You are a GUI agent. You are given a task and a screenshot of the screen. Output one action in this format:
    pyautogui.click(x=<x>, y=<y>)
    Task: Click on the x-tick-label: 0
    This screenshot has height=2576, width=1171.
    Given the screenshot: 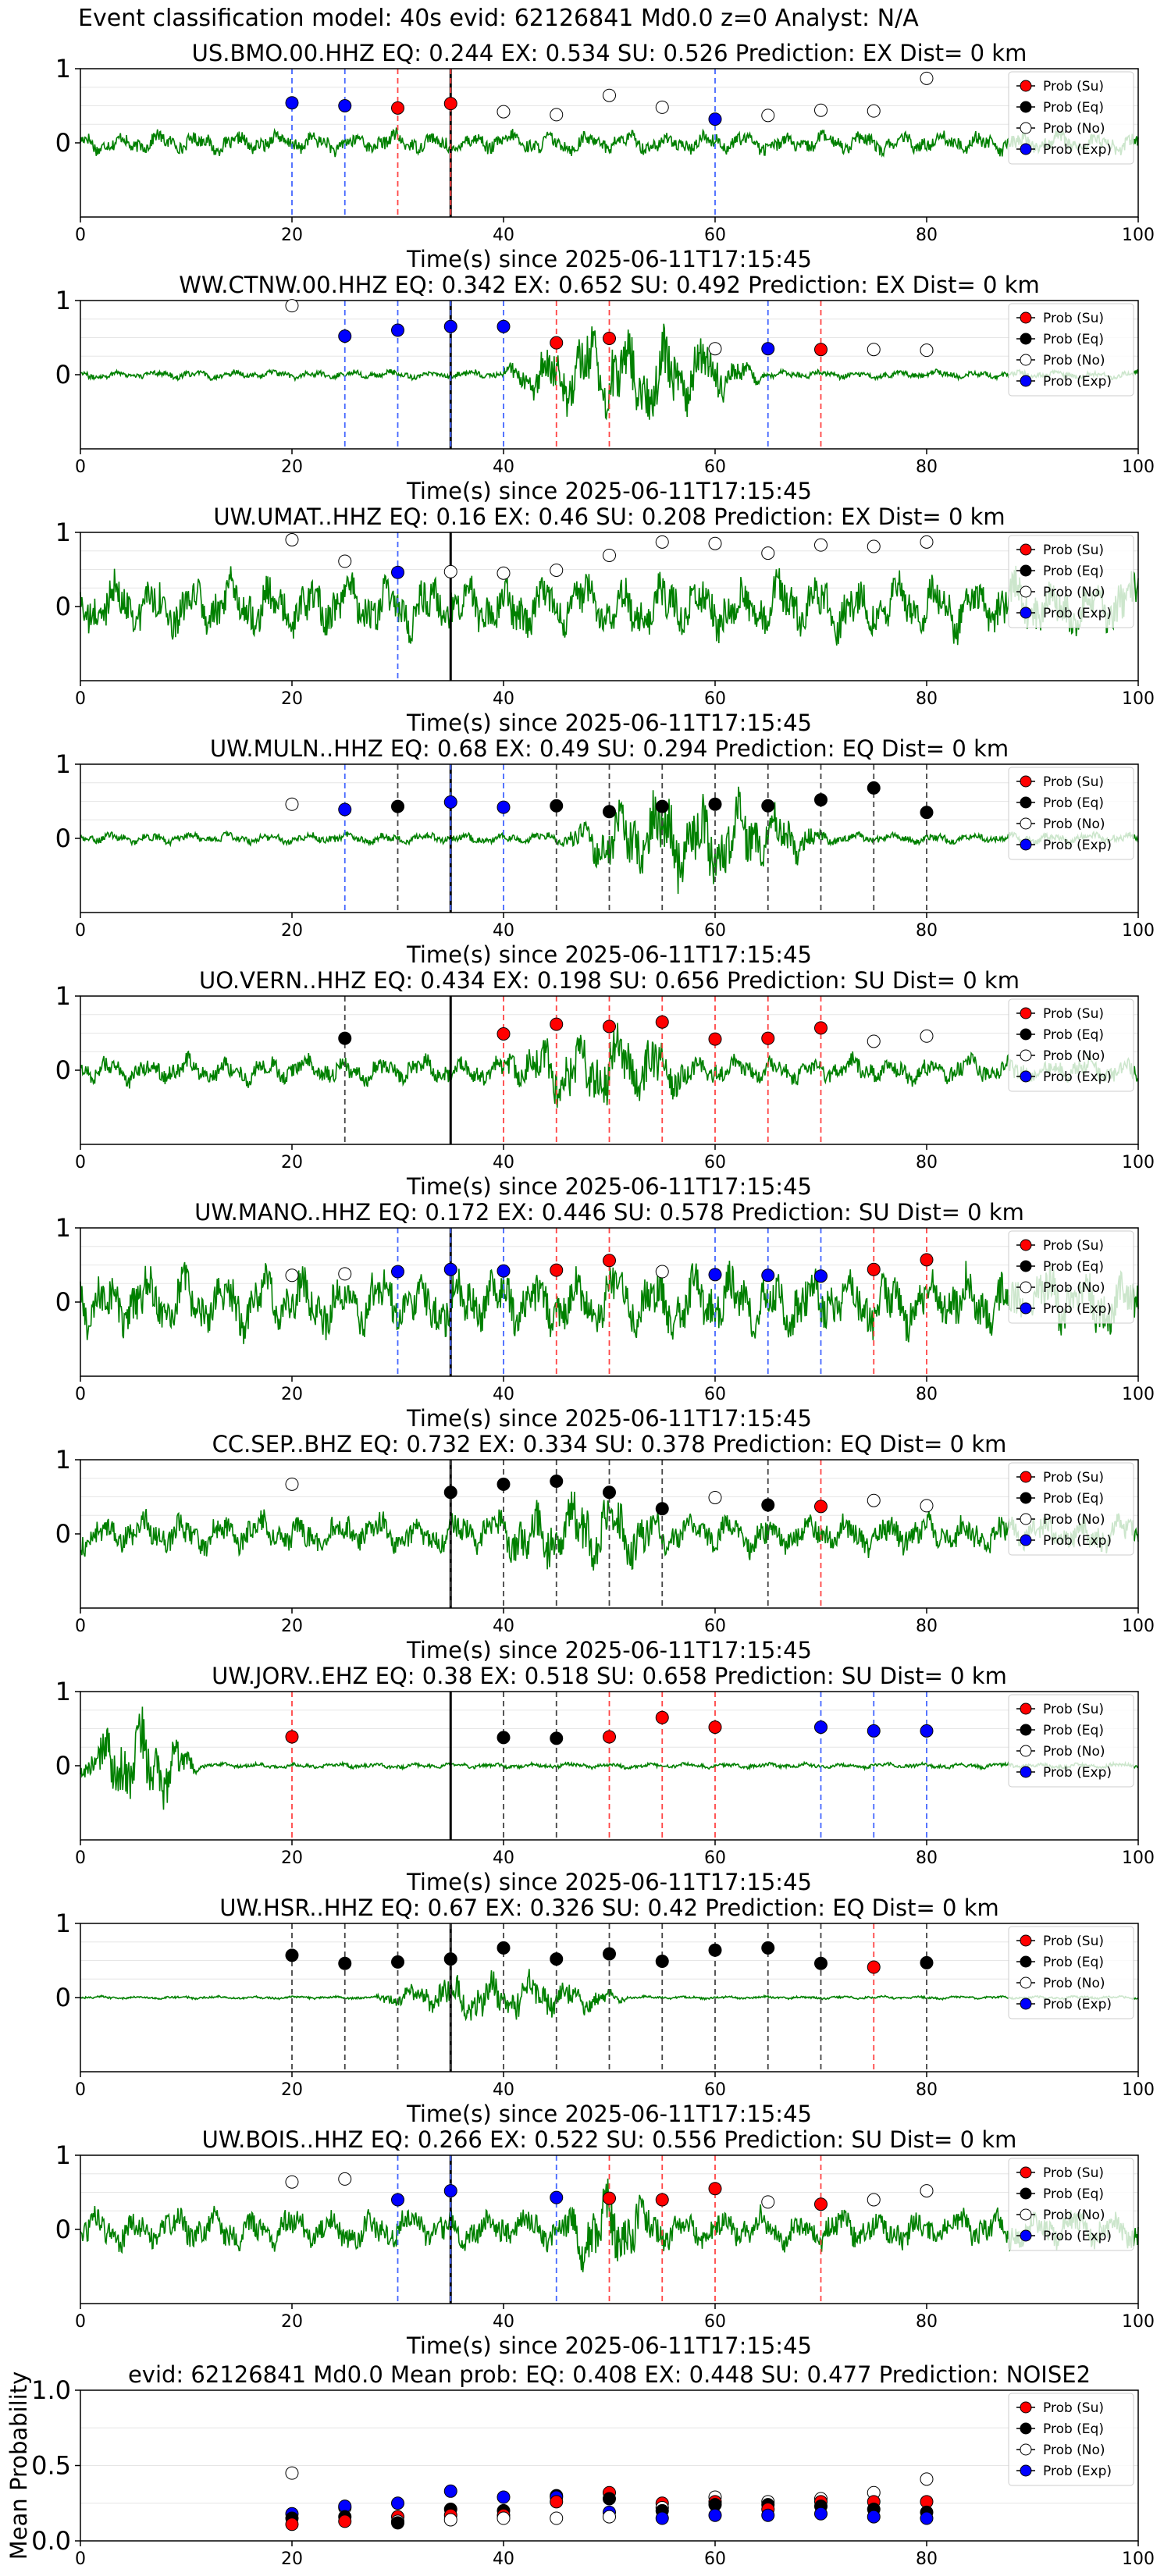 What is the action you would take?
    pyautogui.click(x=80, y=467)
    